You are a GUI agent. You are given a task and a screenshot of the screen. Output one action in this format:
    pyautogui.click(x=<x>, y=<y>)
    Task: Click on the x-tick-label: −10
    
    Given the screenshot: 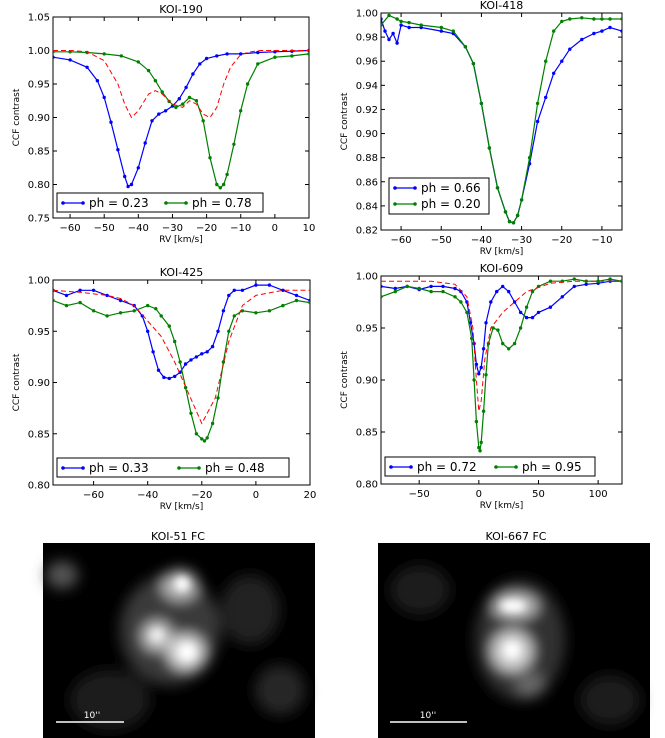 What is the action you would take?
    pyautogui.click(x=240, y=228)
    